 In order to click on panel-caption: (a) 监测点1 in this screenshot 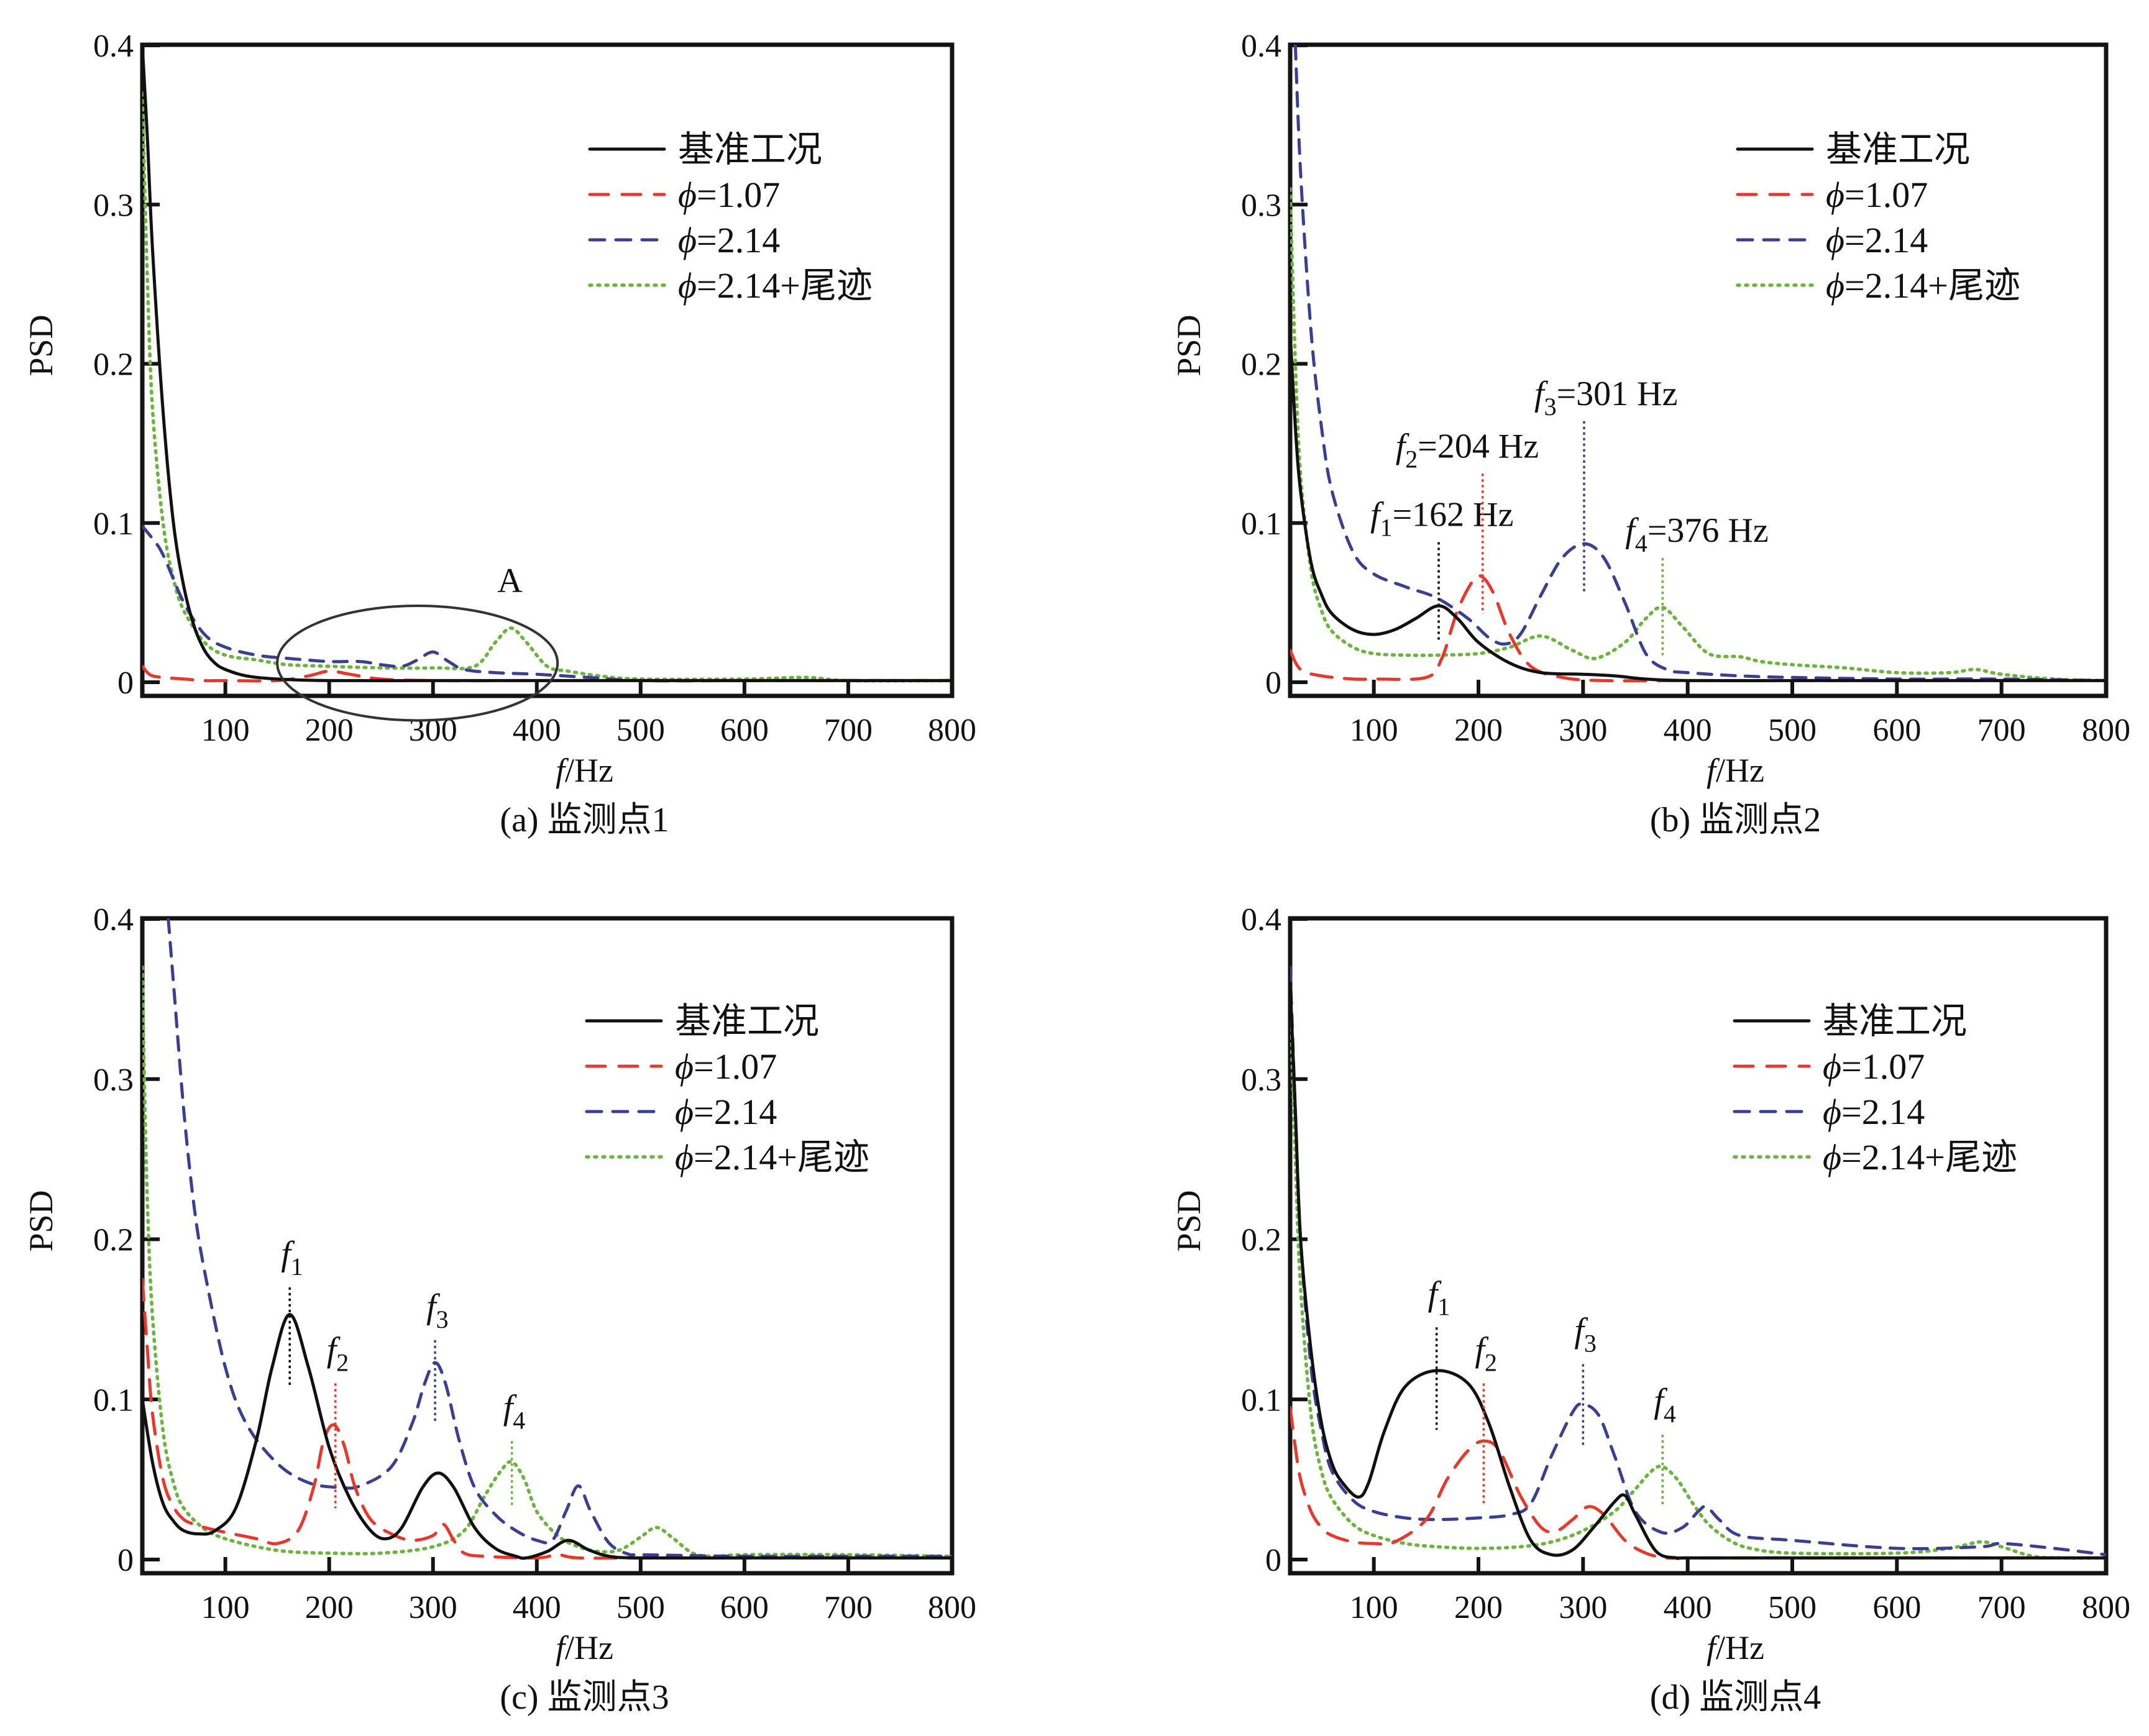, I will do `click(584, 820)`.